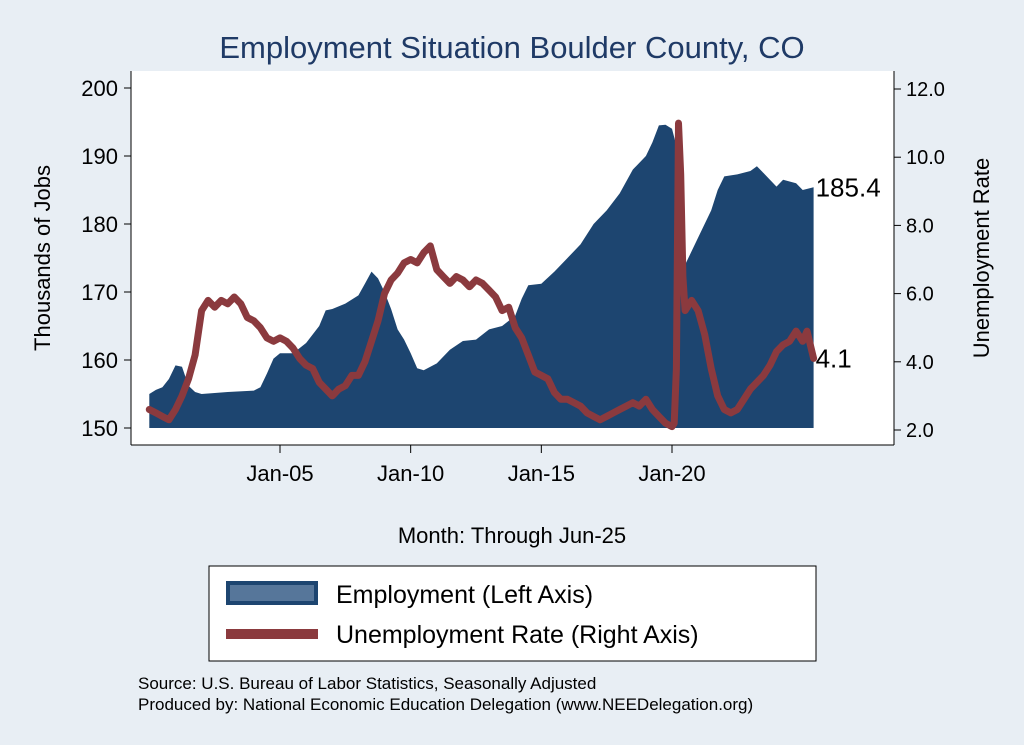 Image resolution: width=1024 pixels, height=745 pixels. I want to click on left-tick-label-5: 200, so click(99, 88).